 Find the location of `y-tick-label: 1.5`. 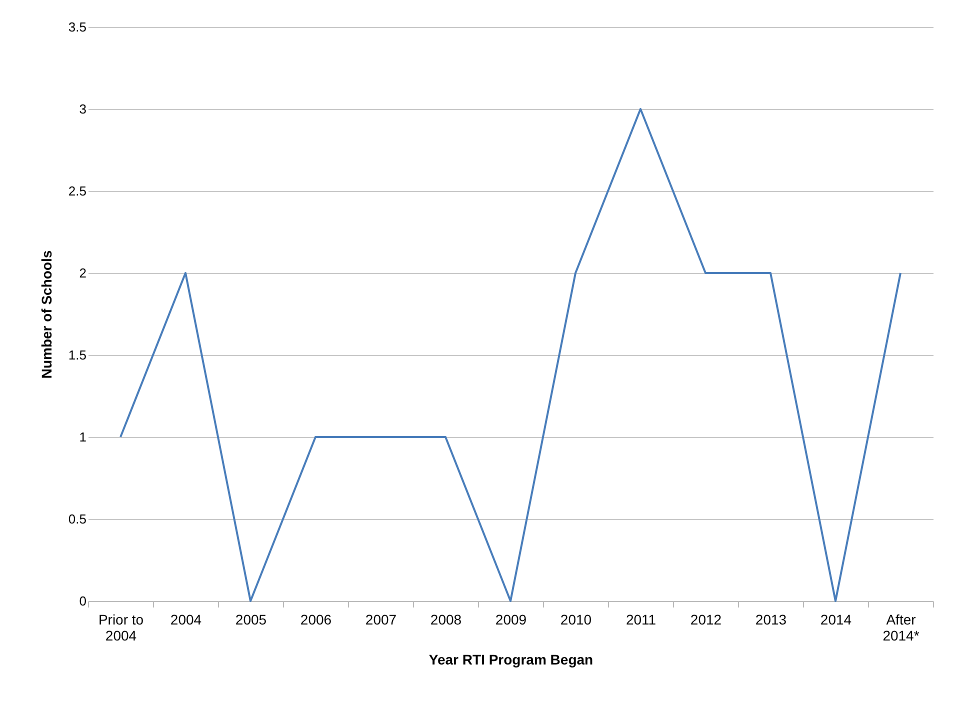

y-tick-label: 1.5 is located at coordinates (77, 355).